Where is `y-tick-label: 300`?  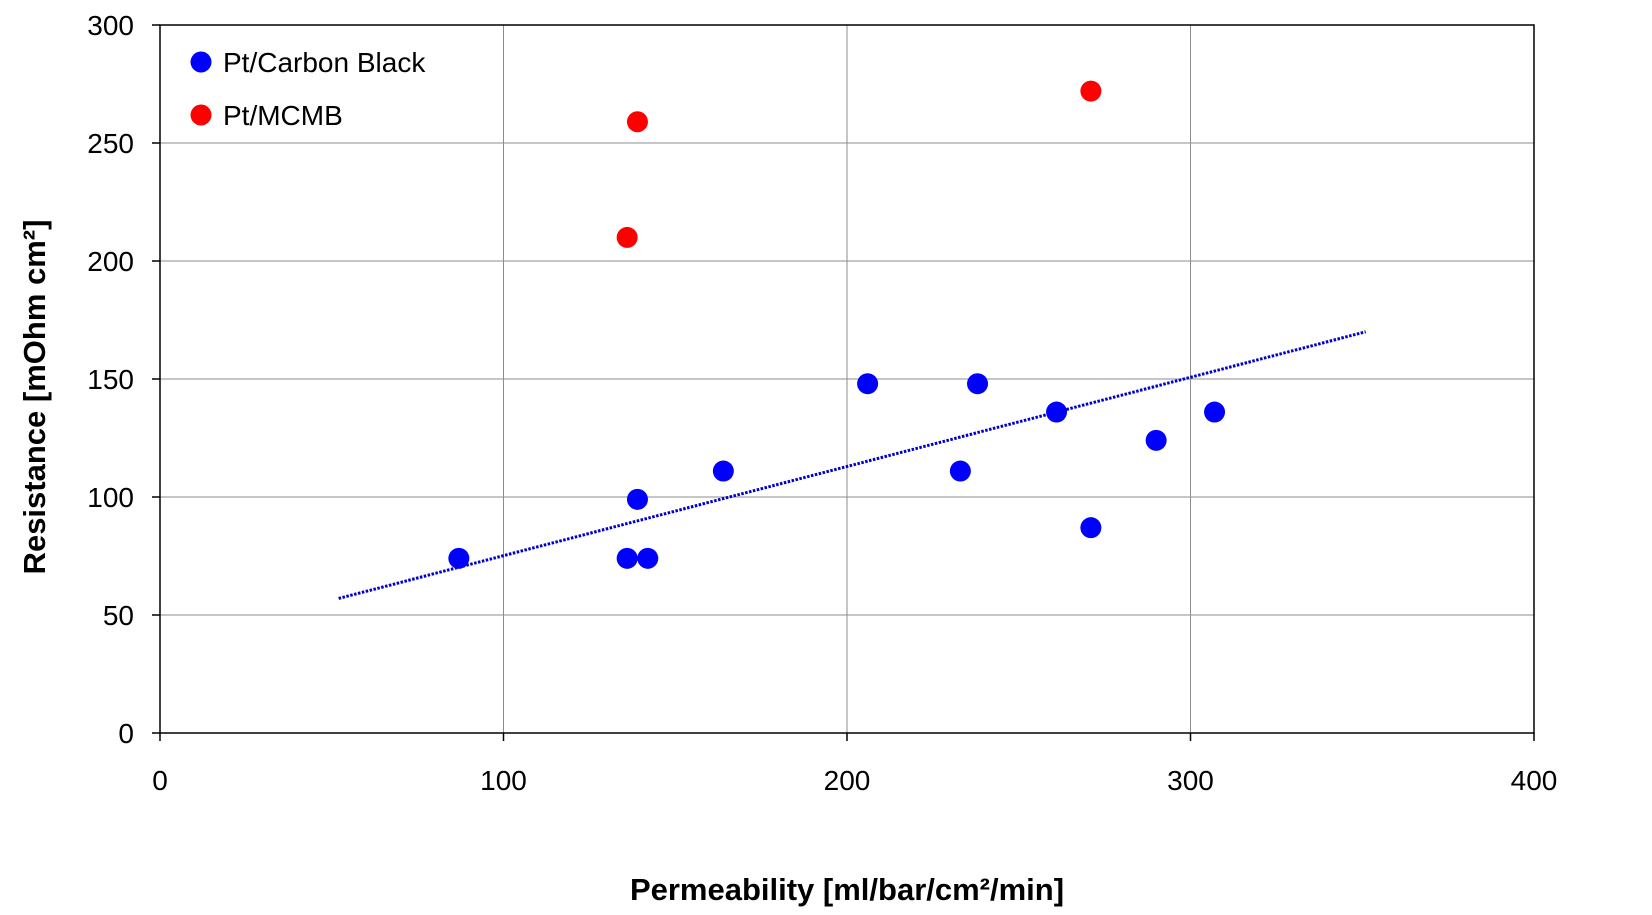 y-tick-label: 300 is located at coordinates (110, 25).